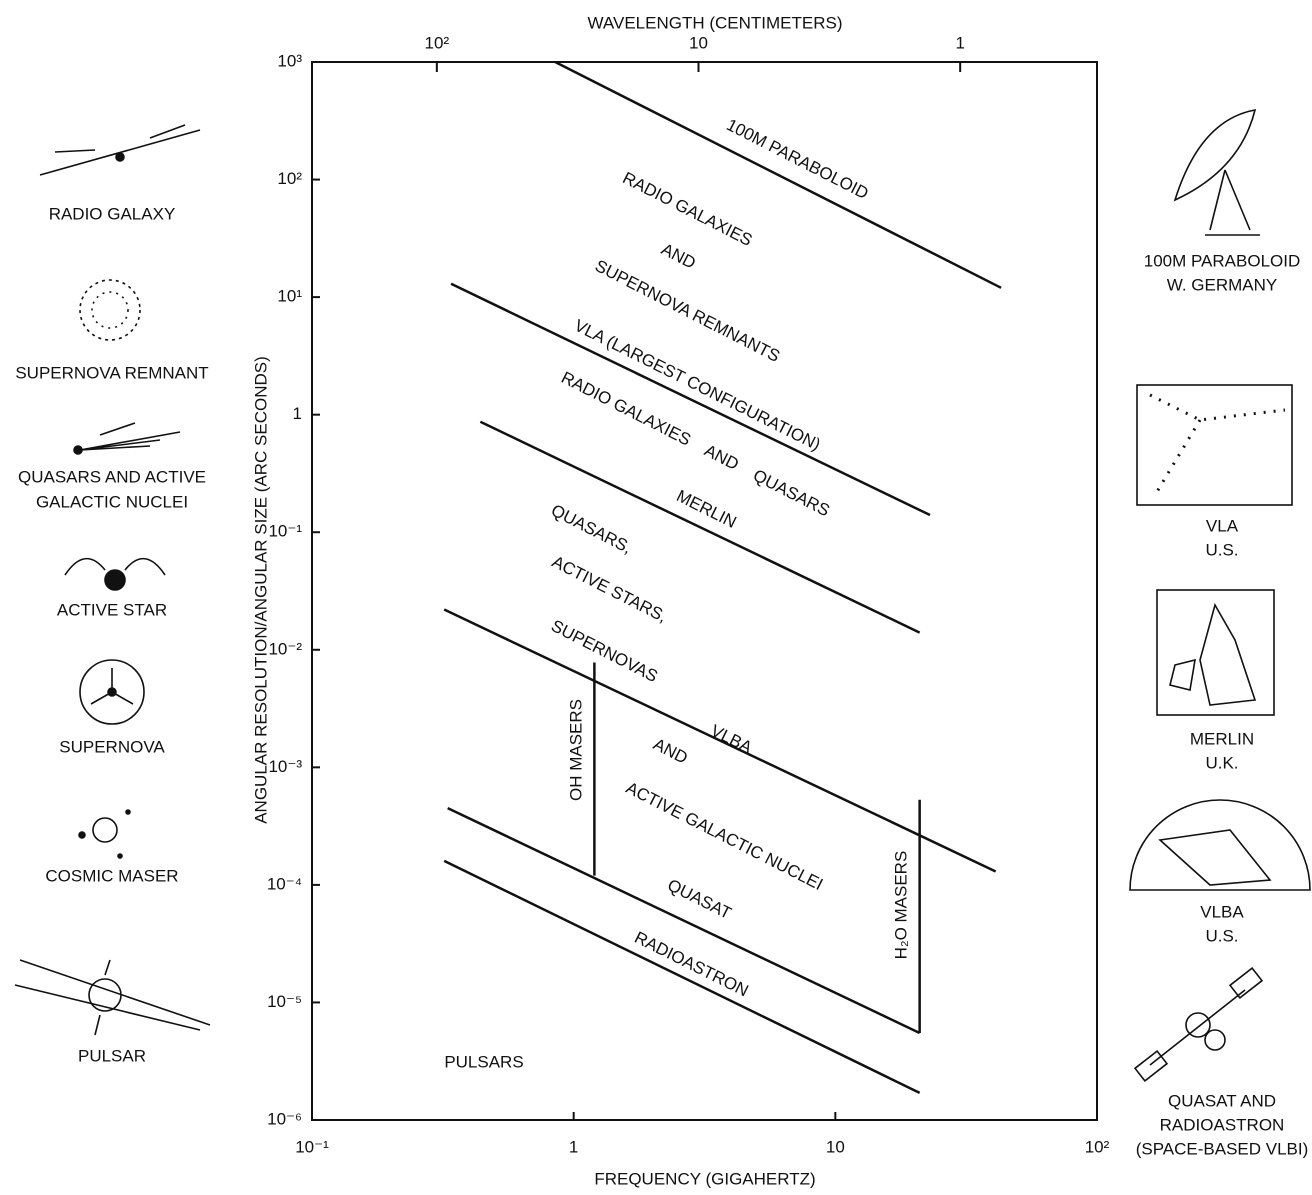  I want to click on left-icon-label: COSMIC MASER, so click(111, 875).